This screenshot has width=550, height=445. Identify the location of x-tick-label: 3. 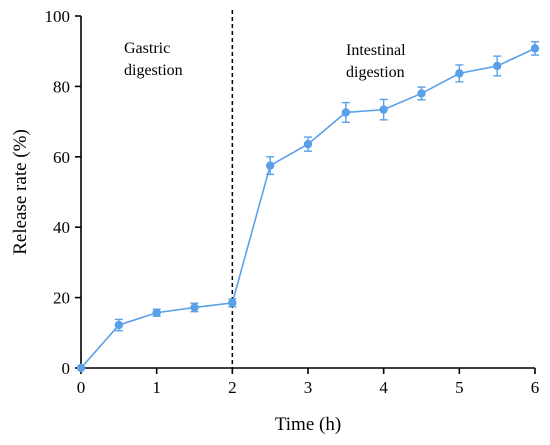
(308, 387).